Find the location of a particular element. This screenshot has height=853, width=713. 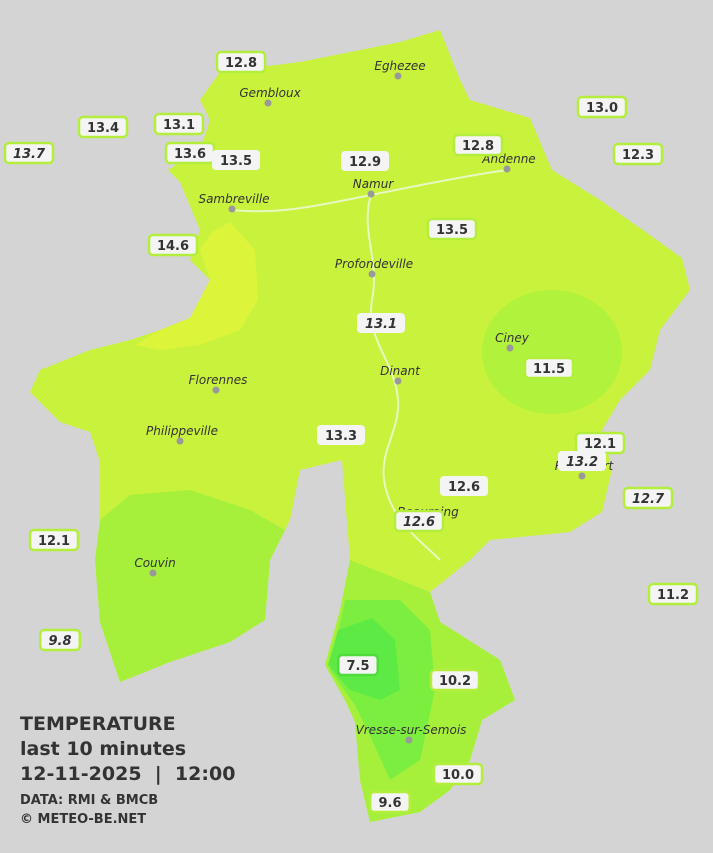

station: 13.4 is located at coordinates (103, 127).